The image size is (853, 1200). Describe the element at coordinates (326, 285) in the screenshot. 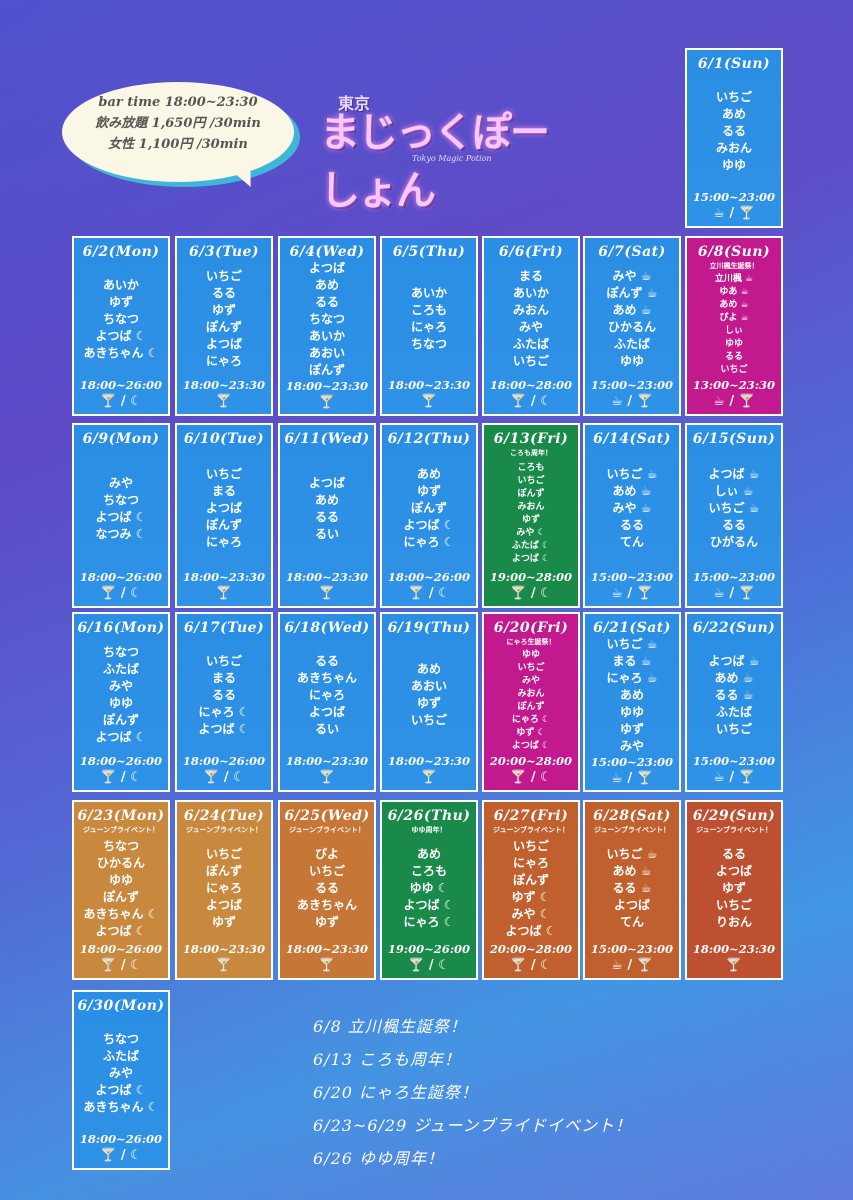

I see `cast-name: あめ` at that location.